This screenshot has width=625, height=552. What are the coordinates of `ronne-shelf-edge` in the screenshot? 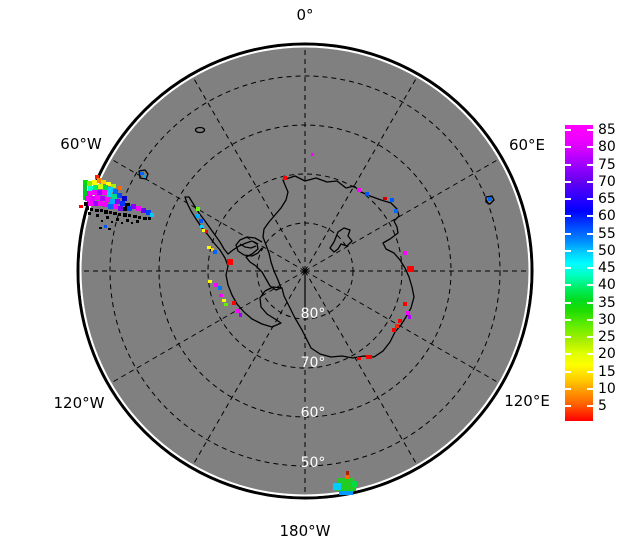 It's located at (249, 246).